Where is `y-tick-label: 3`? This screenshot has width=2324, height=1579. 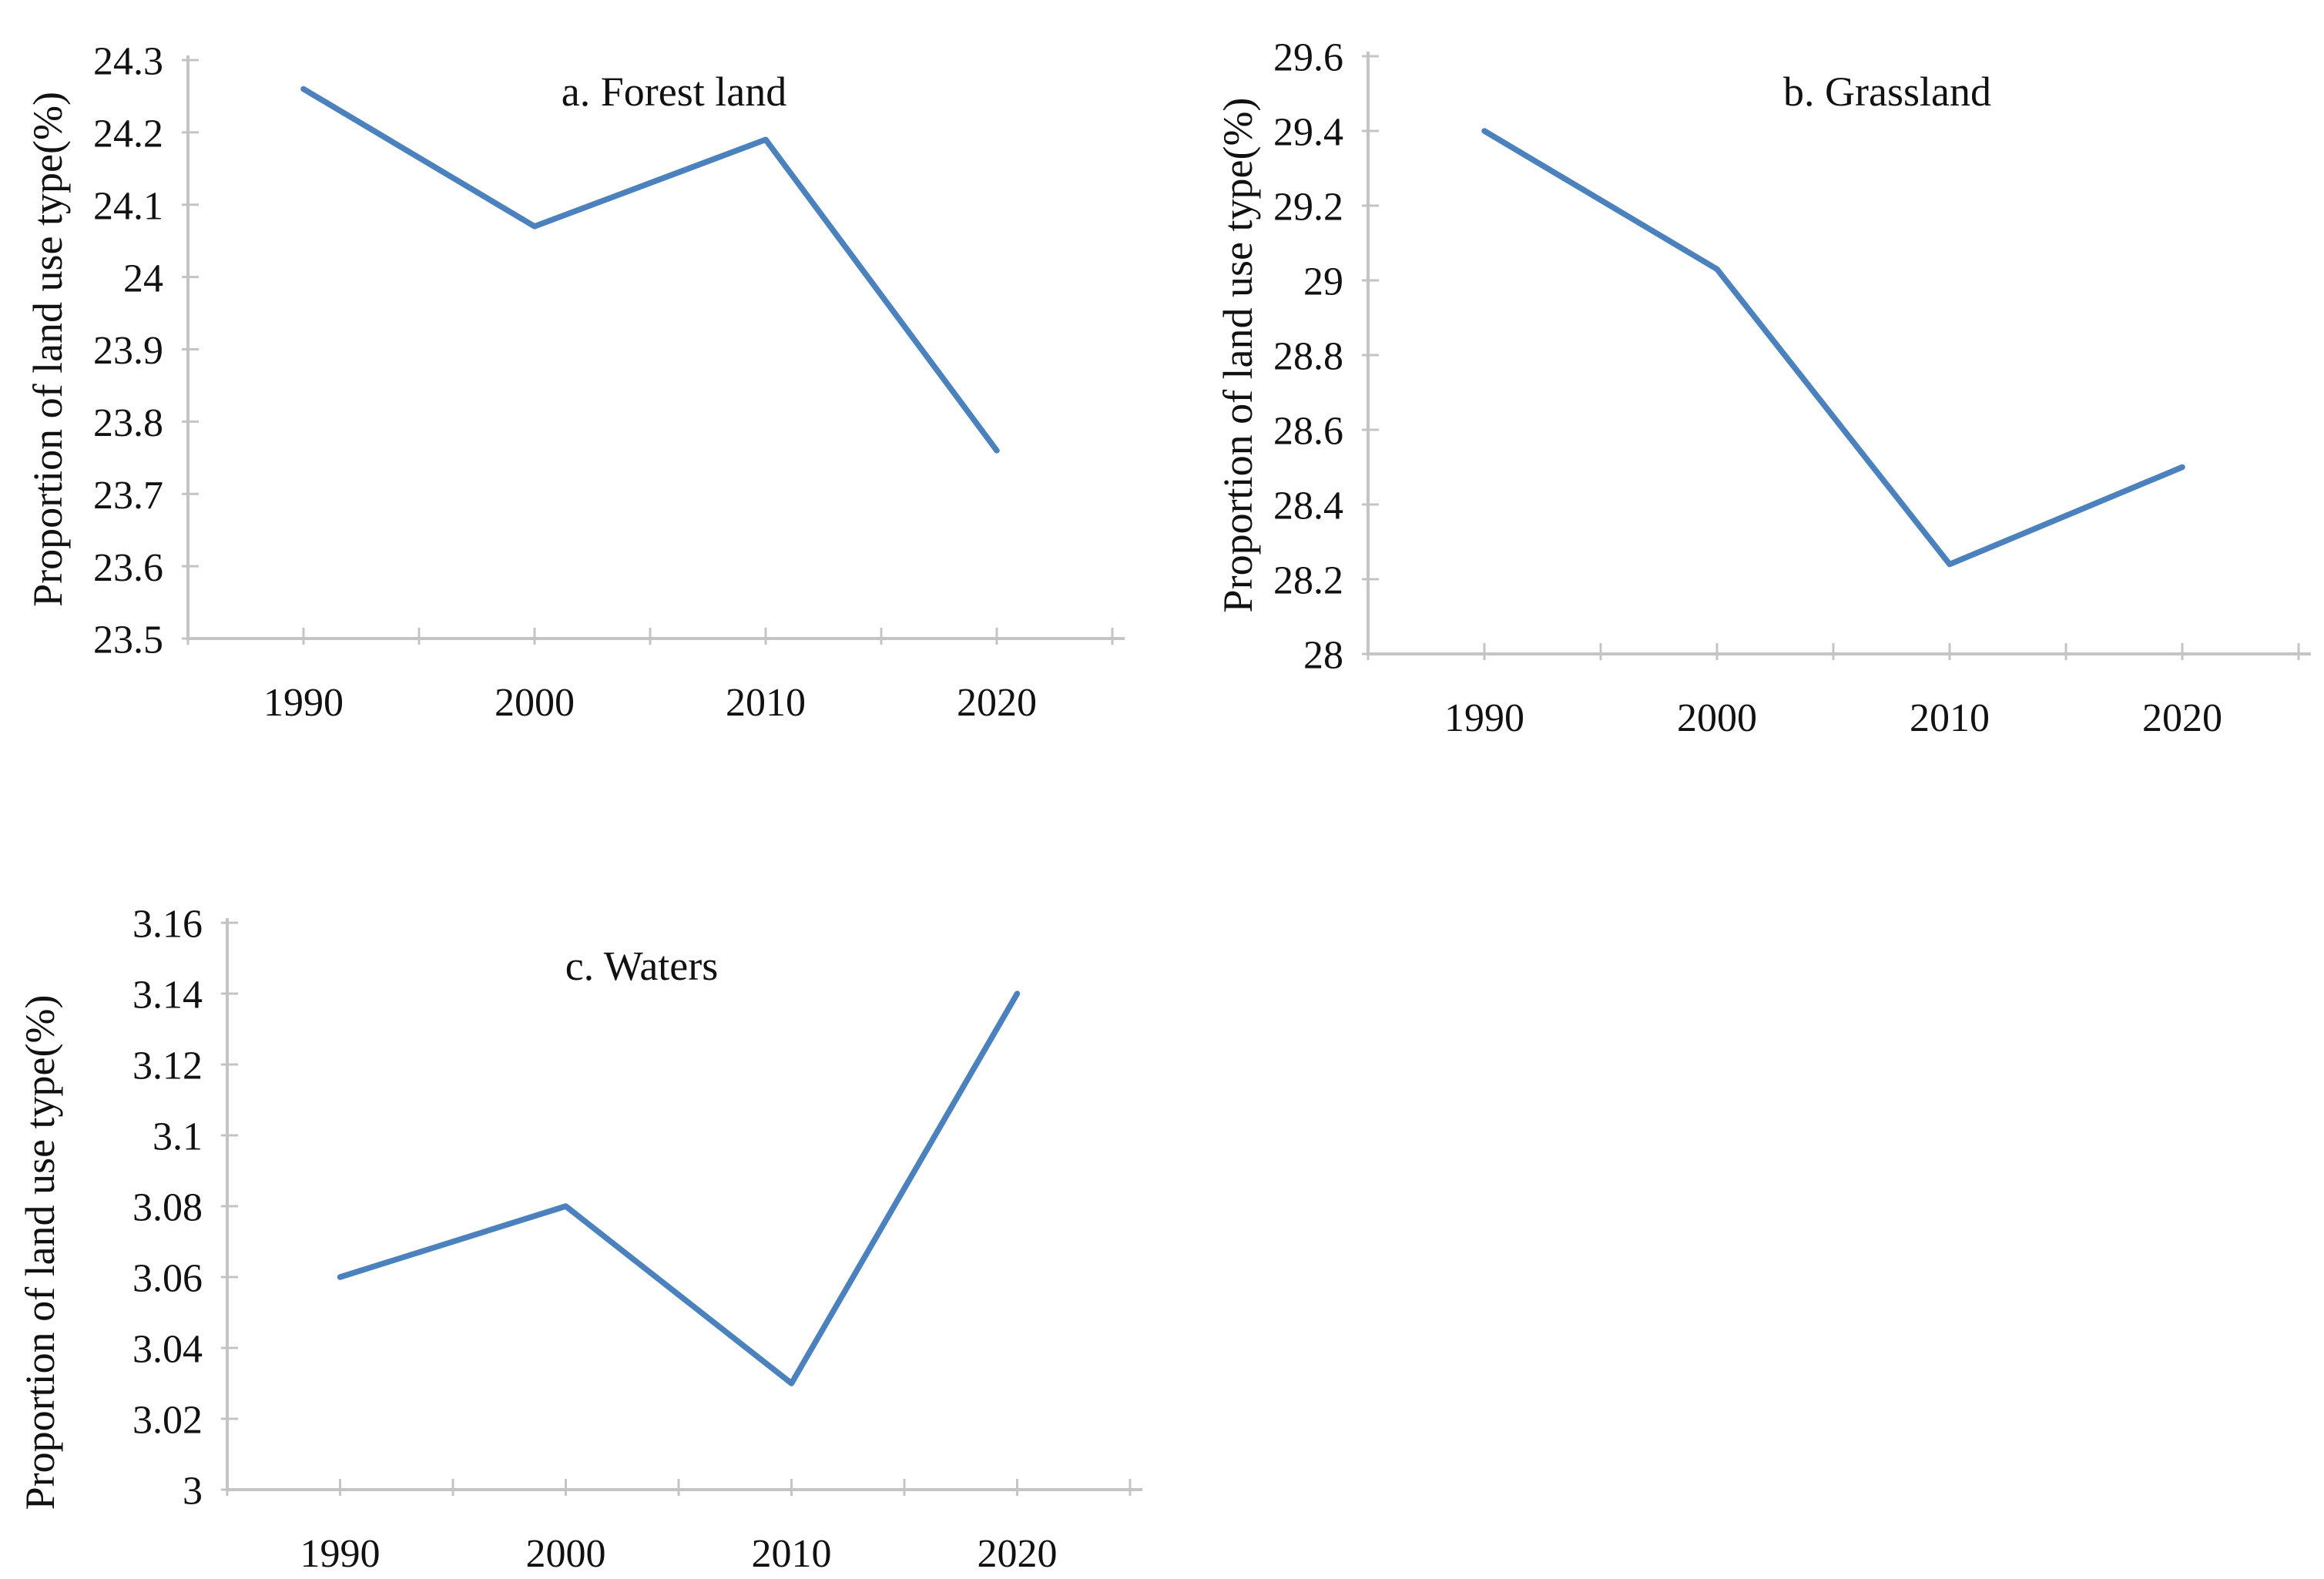 y-tick-label: 3 is located at coordinates (193, 1492).